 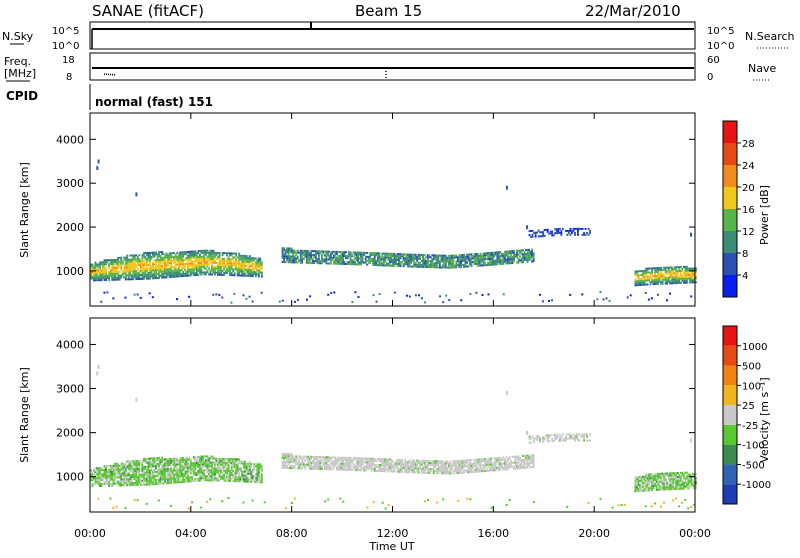 I want to click on sky-right-tick-high: 10^5, so click(x=720, y=31).